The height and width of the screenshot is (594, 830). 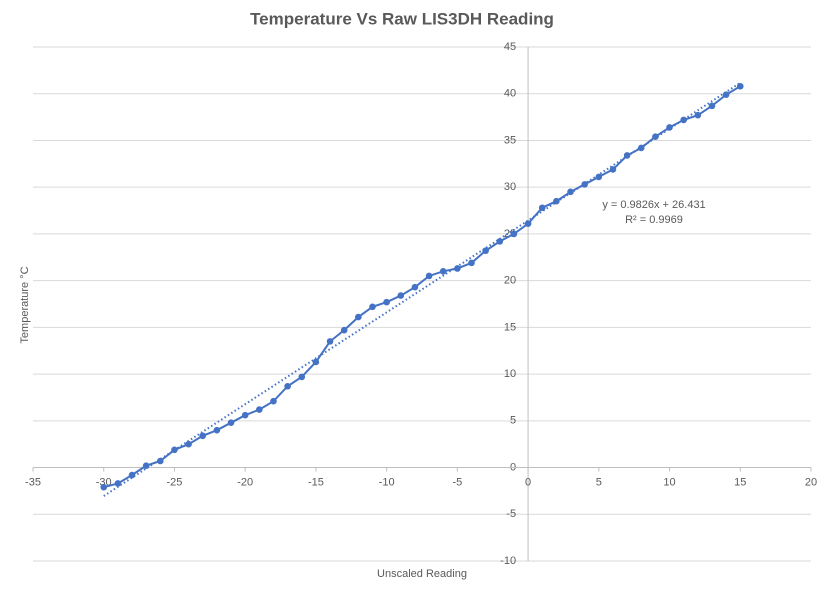 What do you see at coordinates (510, 47) in the screenshot?
I see `y-tick-label: 45` at bounding box center [510, 47].